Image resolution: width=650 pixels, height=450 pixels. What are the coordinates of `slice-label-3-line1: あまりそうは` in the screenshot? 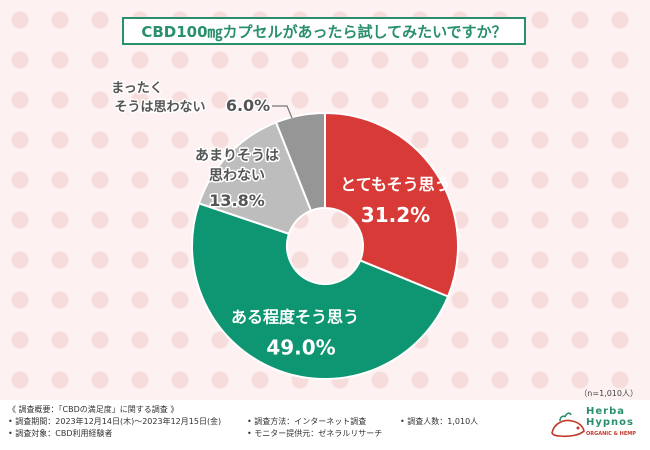 It's located at (237, 156).